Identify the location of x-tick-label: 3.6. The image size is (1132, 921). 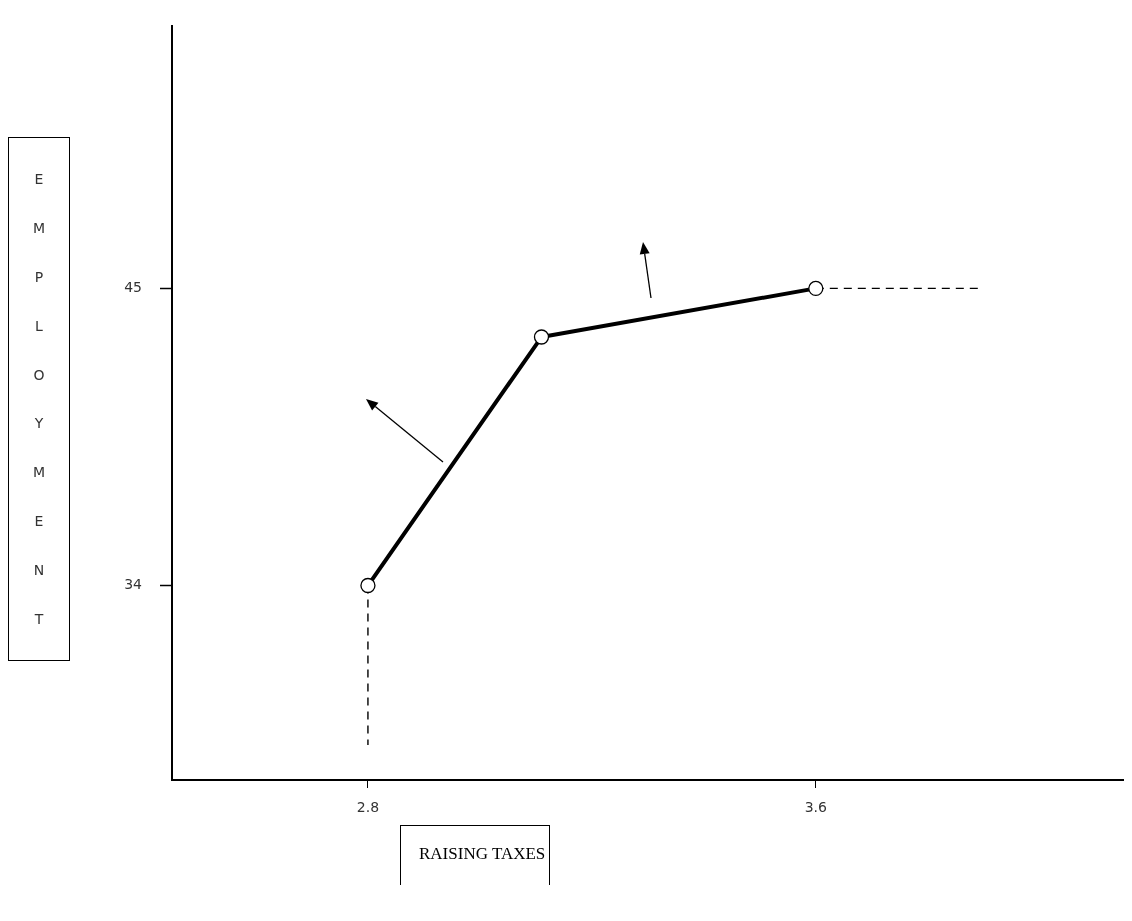
(816, 807).